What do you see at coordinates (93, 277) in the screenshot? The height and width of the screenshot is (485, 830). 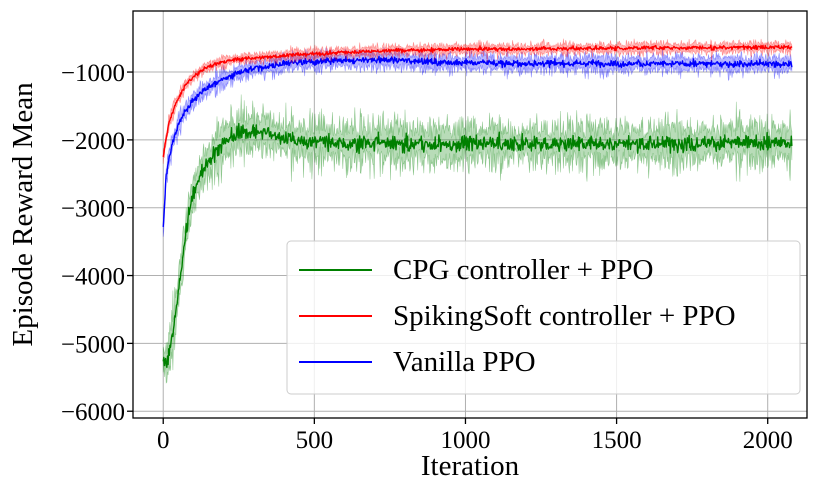 I see `y-tick-label: −4000` at bounding box center [93, 277].